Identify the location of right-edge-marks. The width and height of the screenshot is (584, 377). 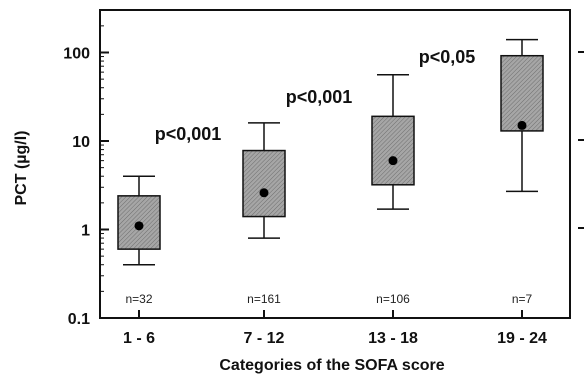
(581, 140).